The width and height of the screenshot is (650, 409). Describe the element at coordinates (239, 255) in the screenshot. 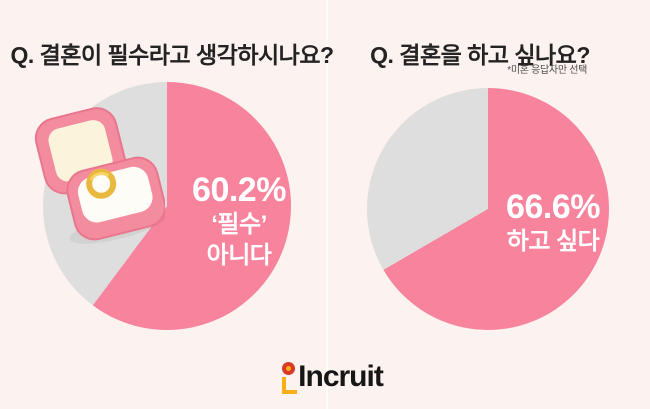

I see `left-pie-caption-line2: 아니다` at that location.